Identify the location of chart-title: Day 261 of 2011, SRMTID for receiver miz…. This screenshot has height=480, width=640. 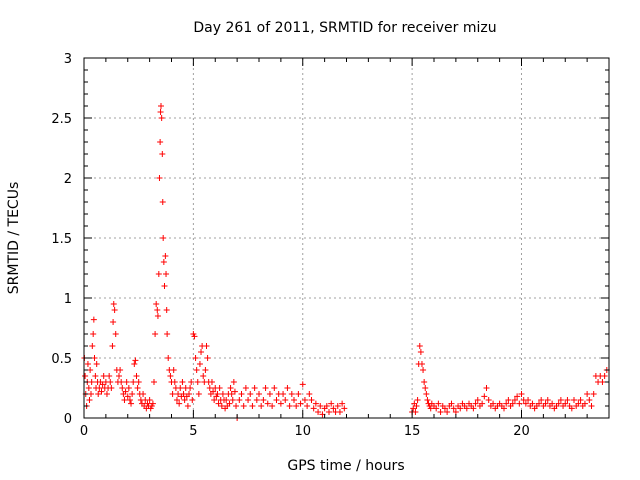
(344, 28).